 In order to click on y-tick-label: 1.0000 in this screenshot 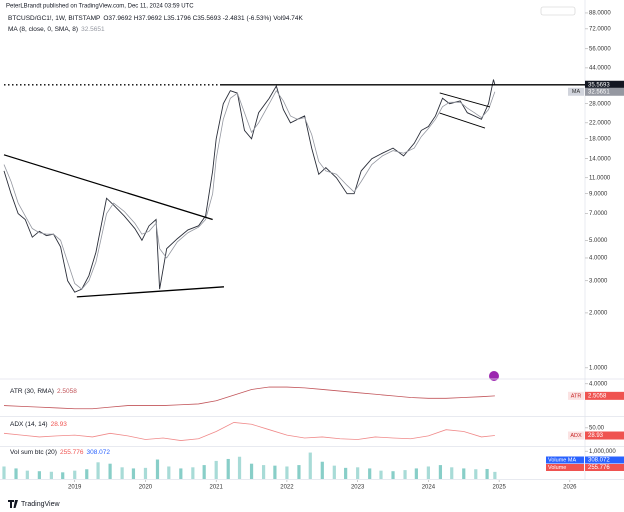, I will do `click(598, 368)`.